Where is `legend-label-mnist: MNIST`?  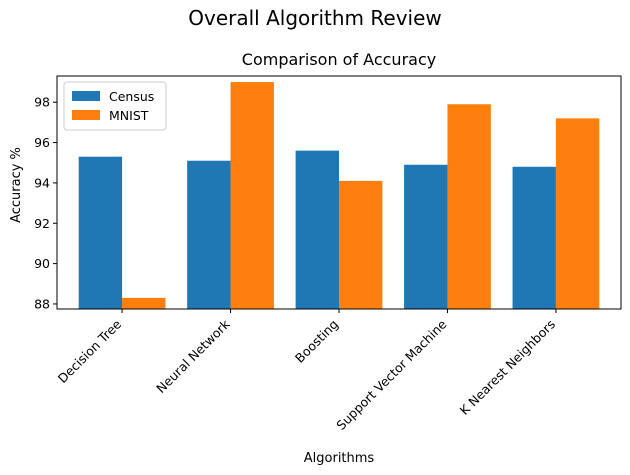
legend-label-mnist: MNIST is located at coordinates (129, 115).